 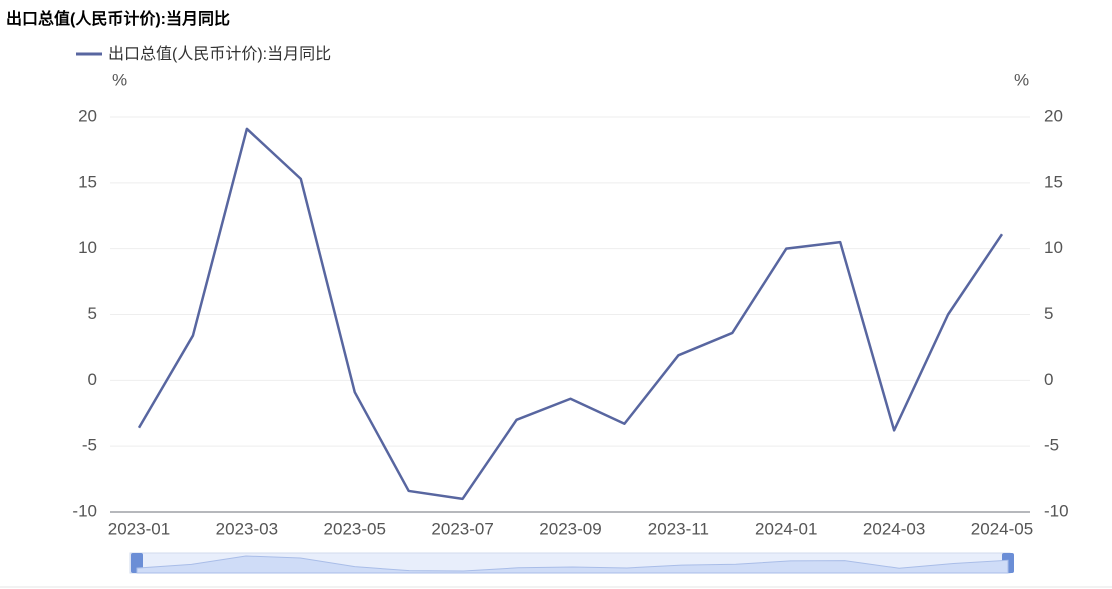 What do you see at coordinates (678, 528) in the screenshot?
I see `x-tick-label: 2023-11` at bounding box center [678, 528].